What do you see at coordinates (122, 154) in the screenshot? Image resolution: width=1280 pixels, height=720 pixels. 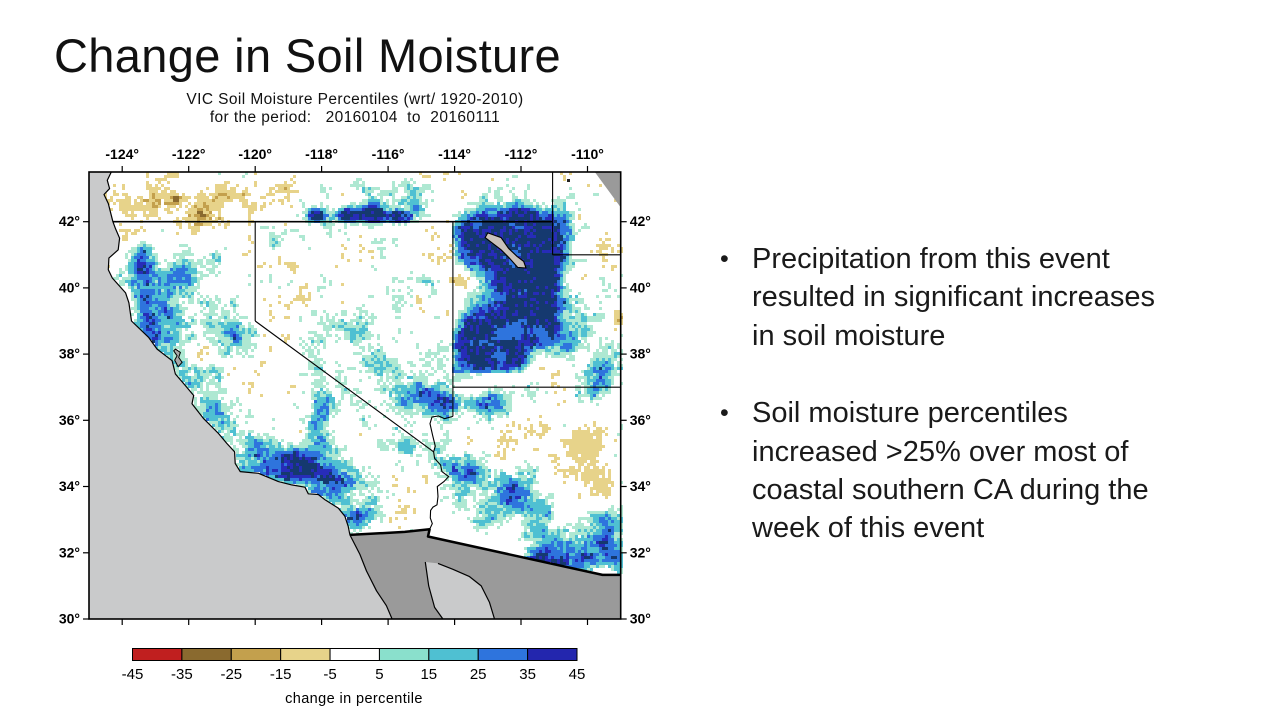 I see `svg-text: -124°` at bounding box center [122, 154].